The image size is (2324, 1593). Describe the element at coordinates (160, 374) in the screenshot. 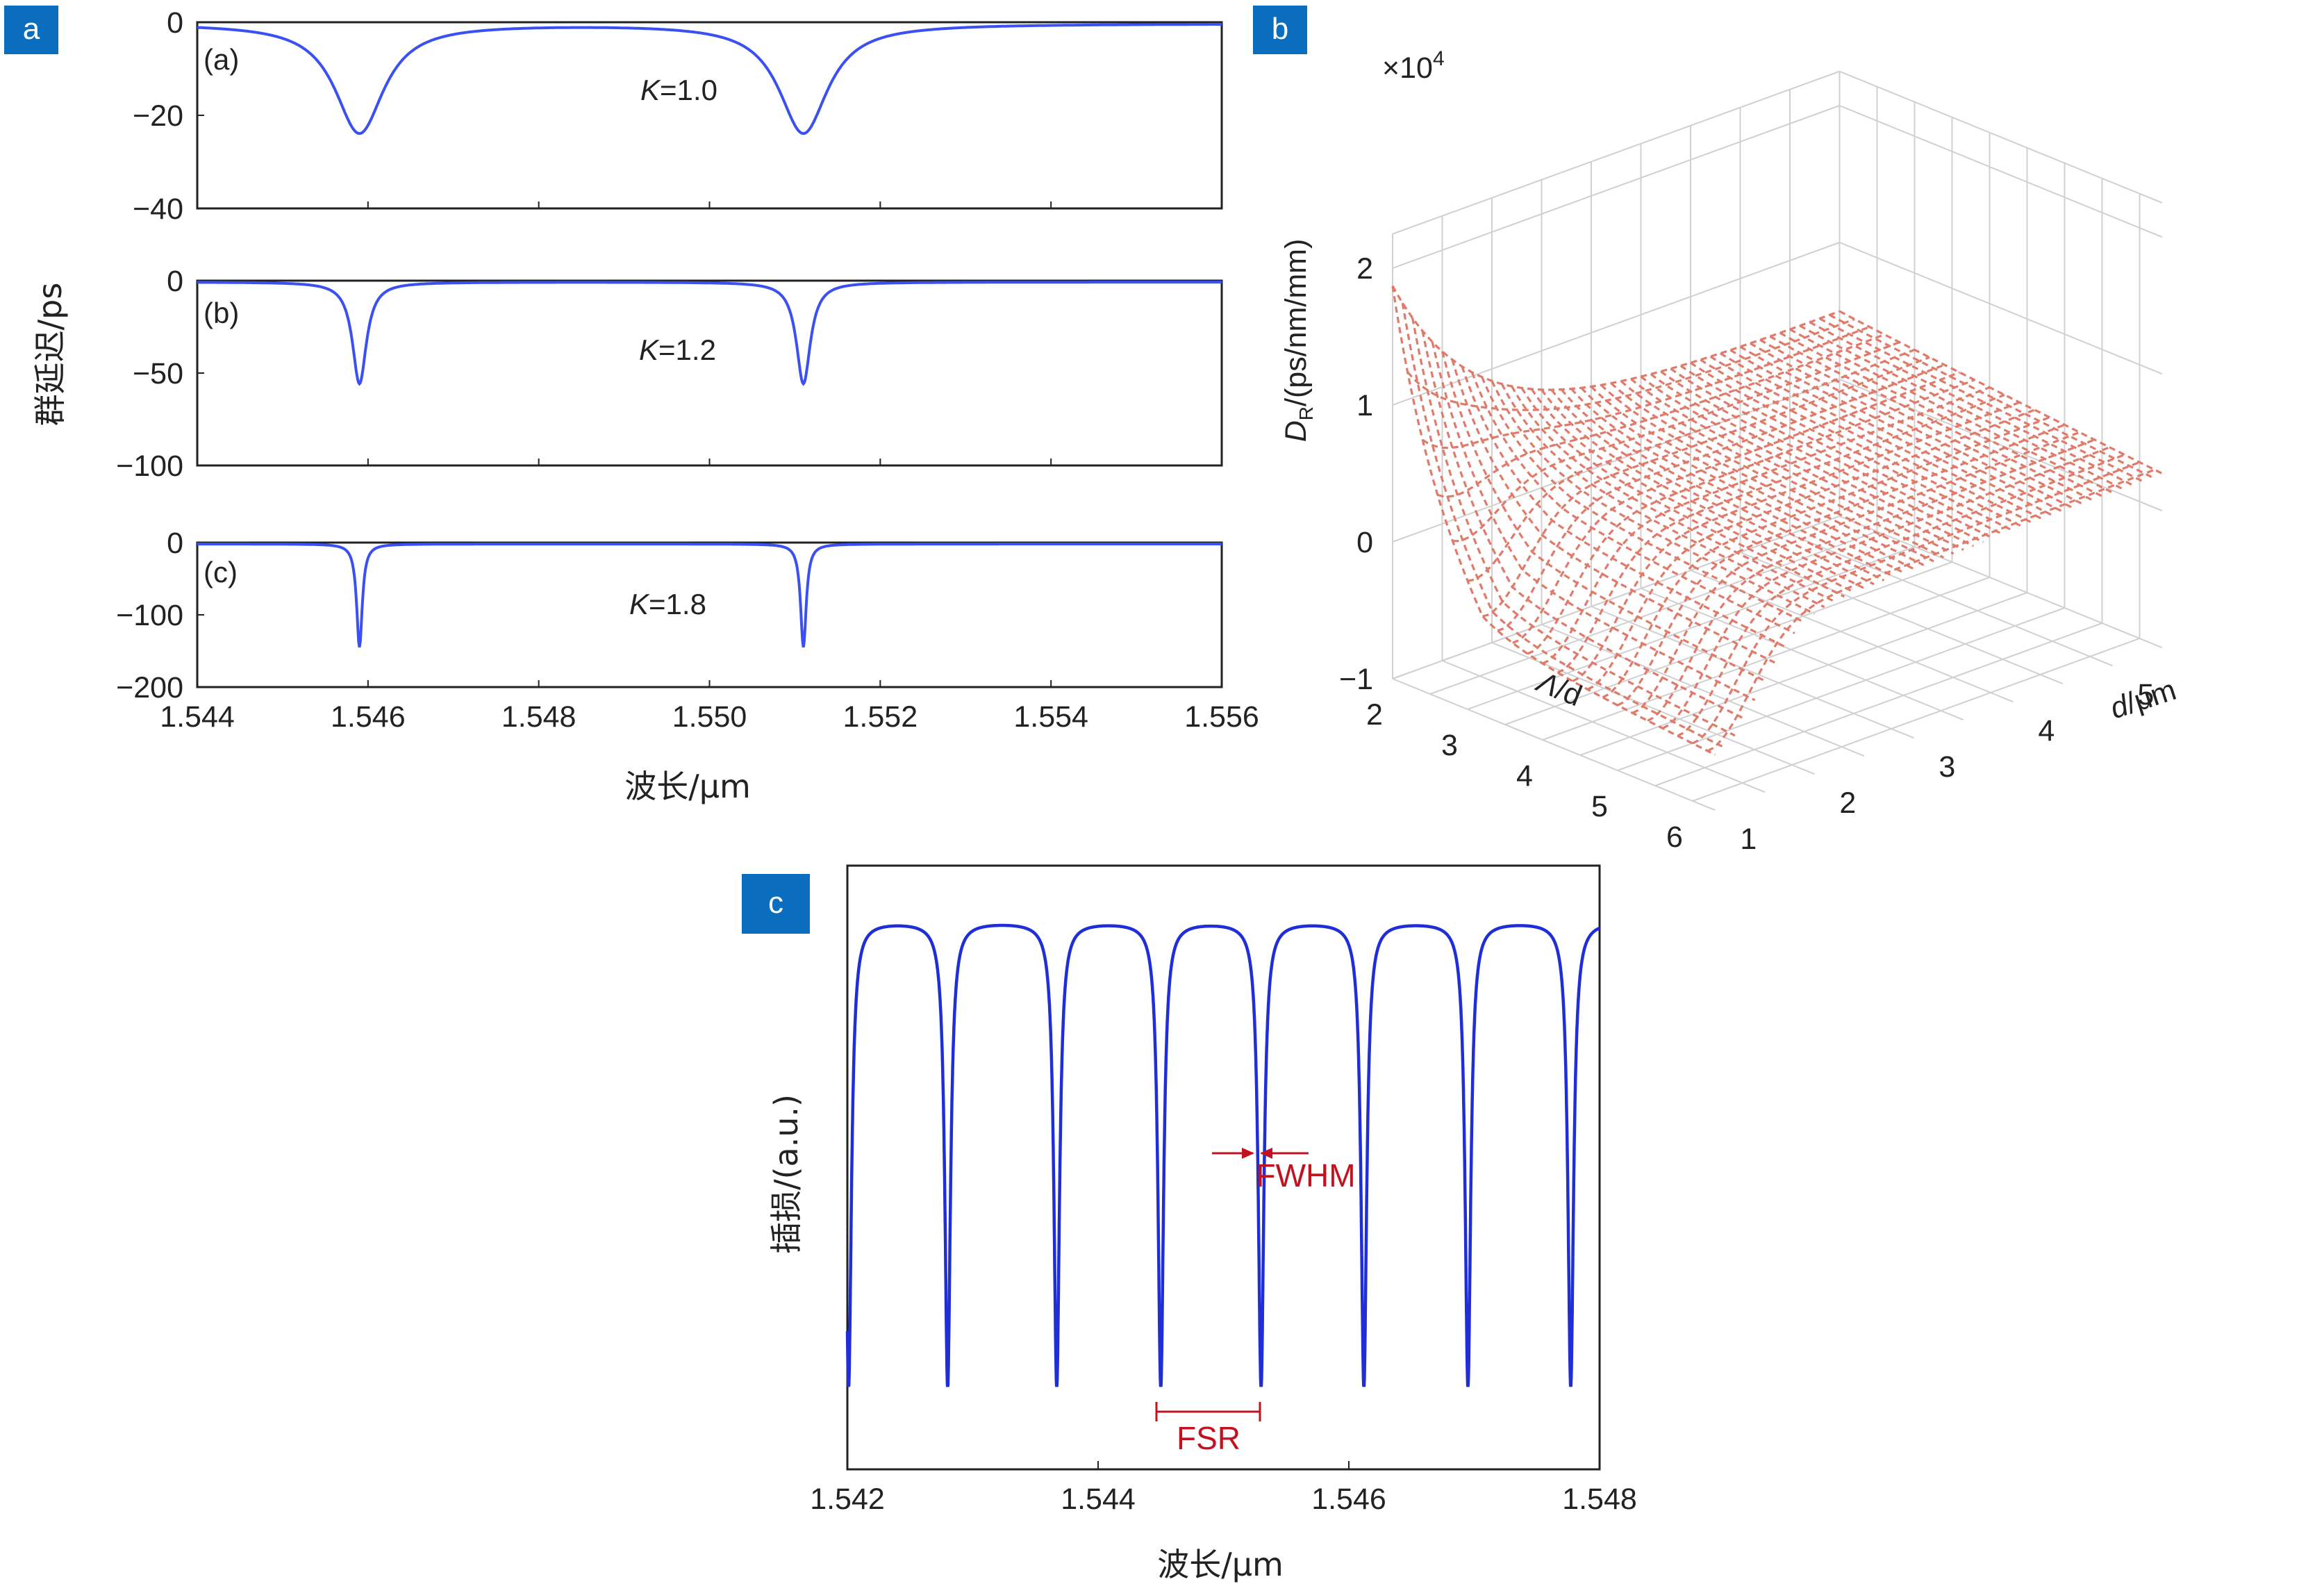

I see `y-ticks: 0 −50 −100` at that location.